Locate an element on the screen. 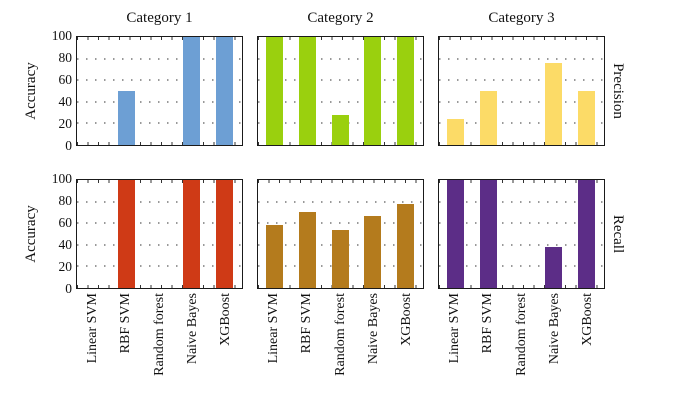 This screenshot has height=409, width=700. column-title-category-2: Category 2 is located at coordinates (340, 18).